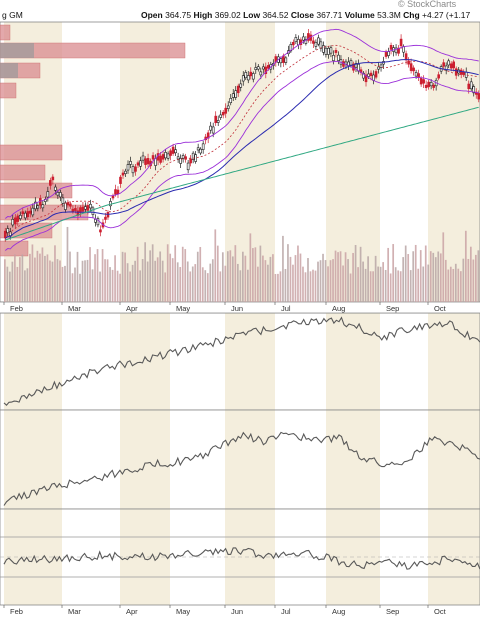 This screenshot has height=618, width=480. Describe the element at coordinates (250, 459) in the screenshot. I see `month-shade` at that location.